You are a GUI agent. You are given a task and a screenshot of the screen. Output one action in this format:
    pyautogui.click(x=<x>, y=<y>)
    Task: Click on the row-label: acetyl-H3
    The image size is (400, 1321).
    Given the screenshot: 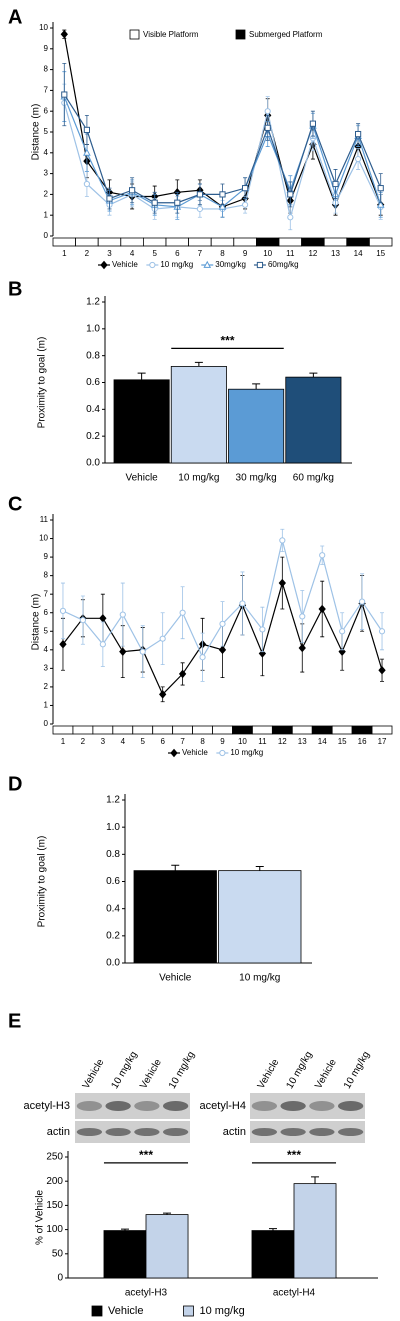 What is the action you would take?
    pyautogui.click(x=47, y=1106)
    